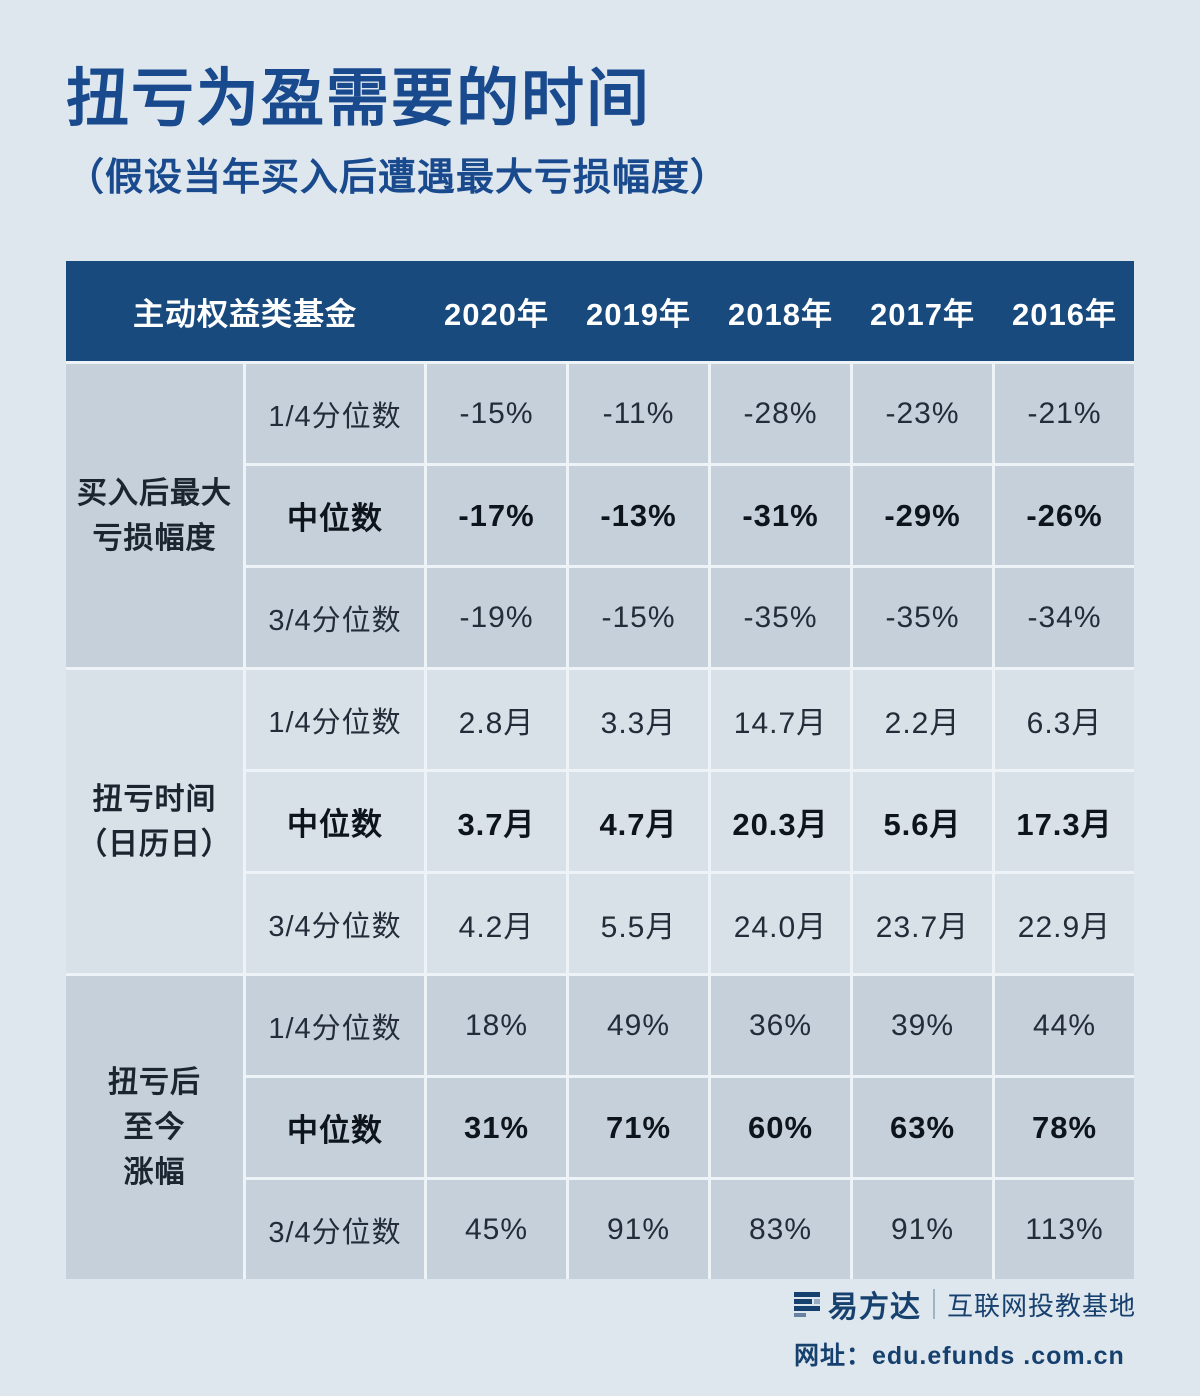 The height and width of the screenshot is (1396, 1200). What do you see at coordinates (1064, 924) in the screenshot?
I see `table-cell: 22.9月` at bounding box center [1064, 924].